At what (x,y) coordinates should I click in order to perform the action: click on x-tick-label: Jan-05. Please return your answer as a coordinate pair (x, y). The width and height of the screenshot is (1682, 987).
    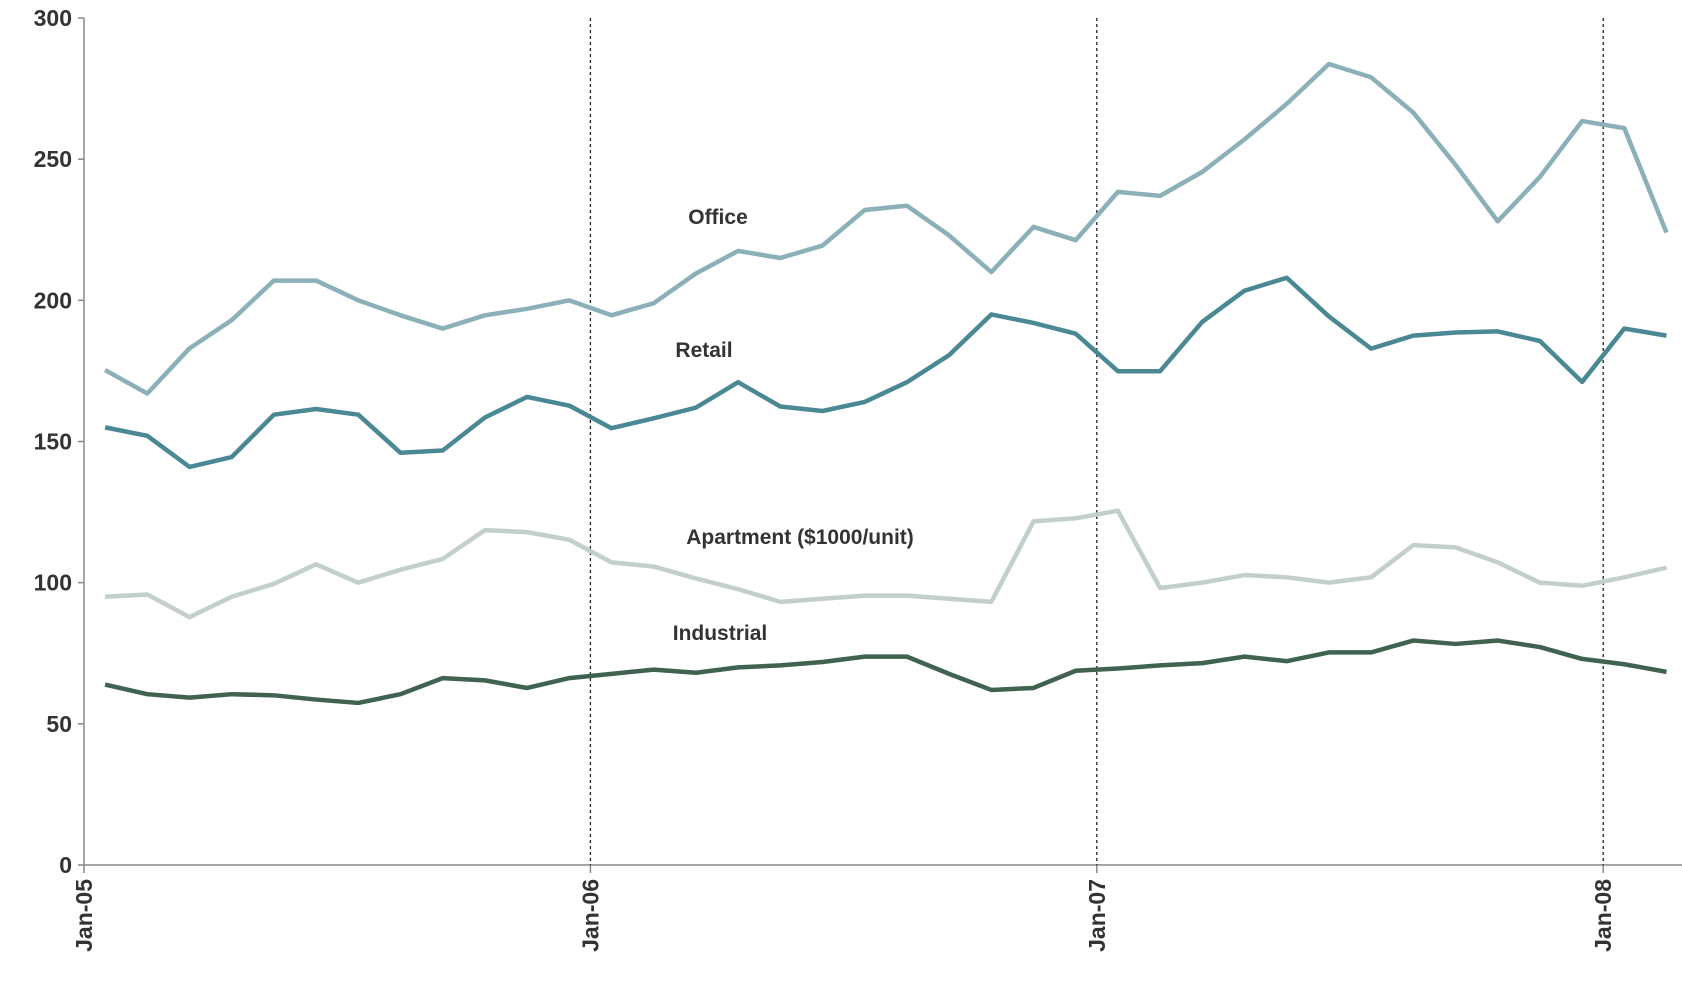
    Looking at the image, I should click on (84, 915).